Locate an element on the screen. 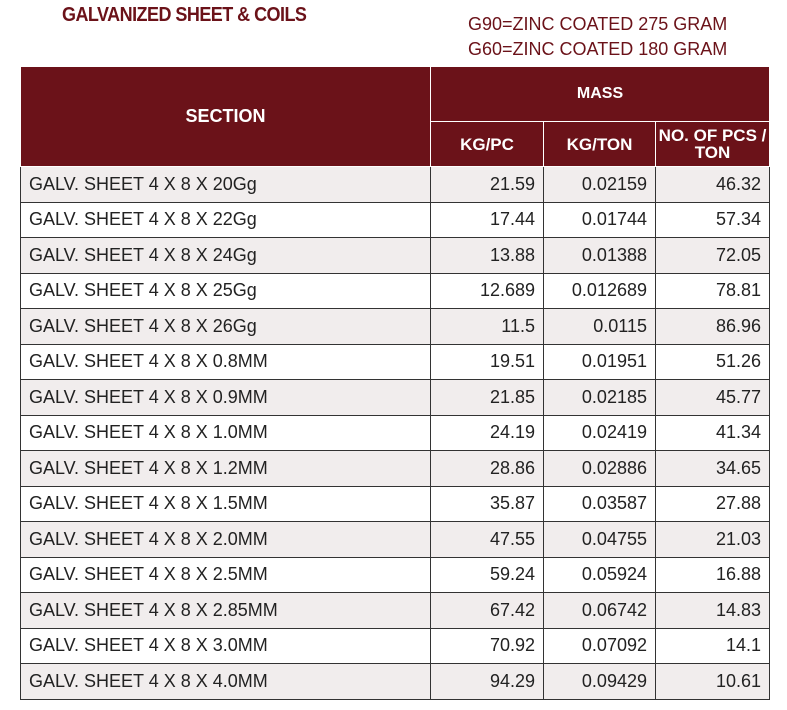 Image resolution: width=787 pixels, height=710 pixels. value-cell: 10.61 is located at coordinates (712, 681).